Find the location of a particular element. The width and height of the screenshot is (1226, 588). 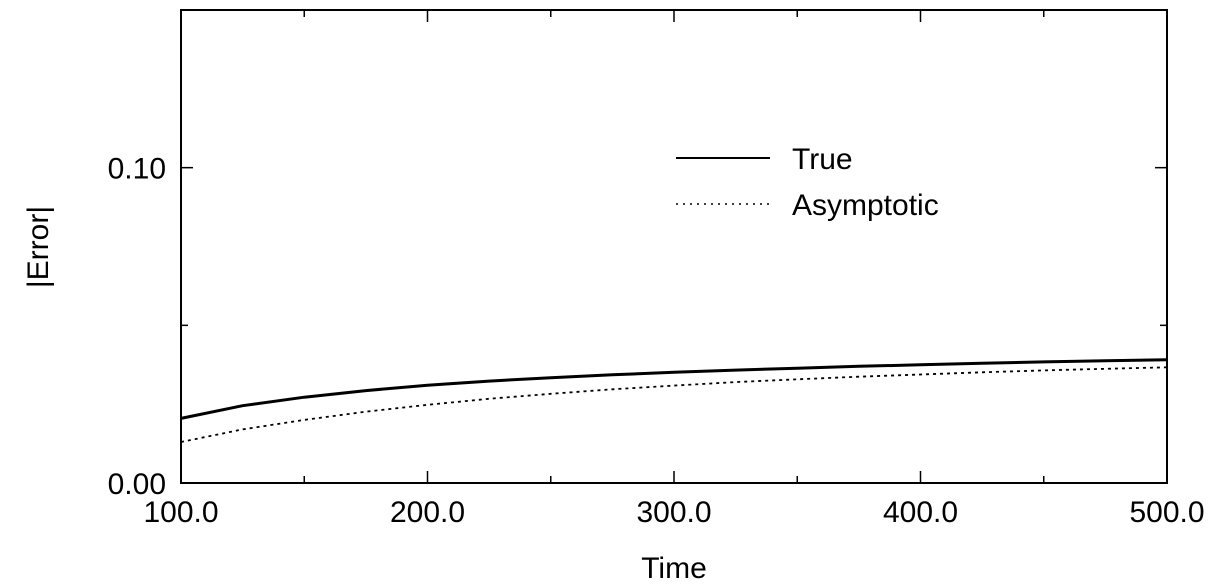

series-line-asymptotic is located at coordinates (674, 404).